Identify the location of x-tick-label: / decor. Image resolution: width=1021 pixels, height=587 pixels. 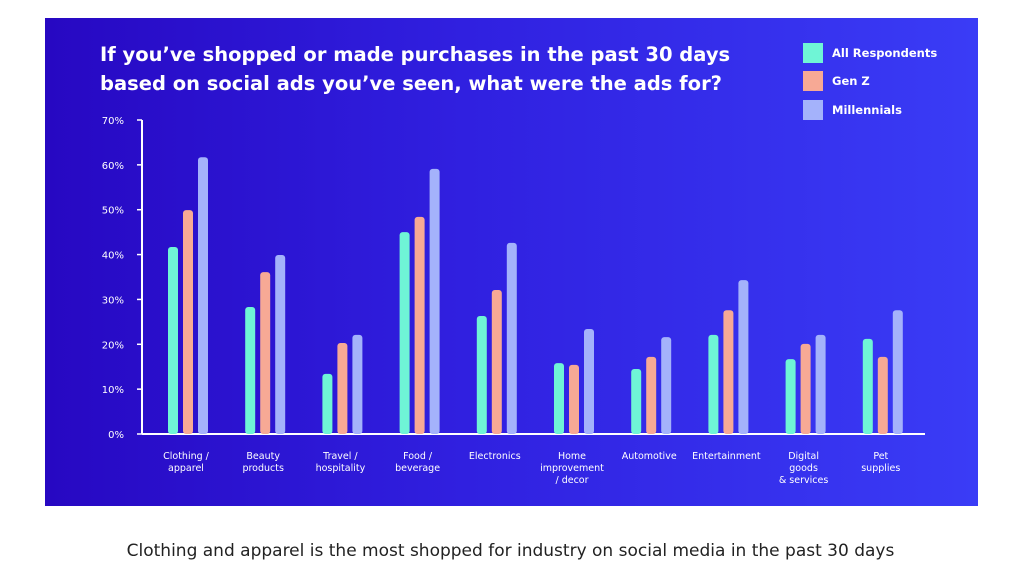
(571, 480).